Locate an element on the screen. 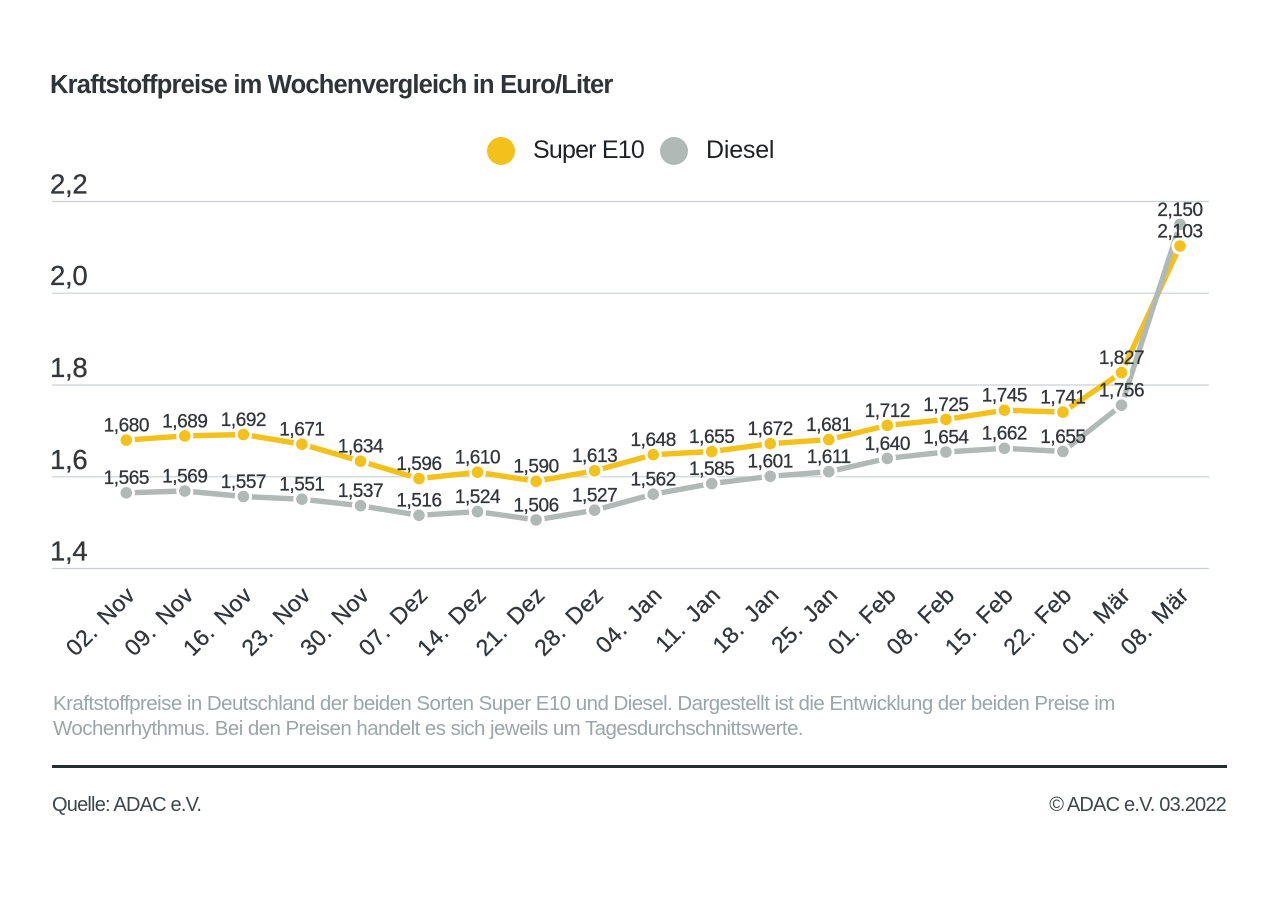 Image resolution: width=1280 pixels, height=898 pixels. svg-text: 2,103 is located at coordinates (1179, 231).